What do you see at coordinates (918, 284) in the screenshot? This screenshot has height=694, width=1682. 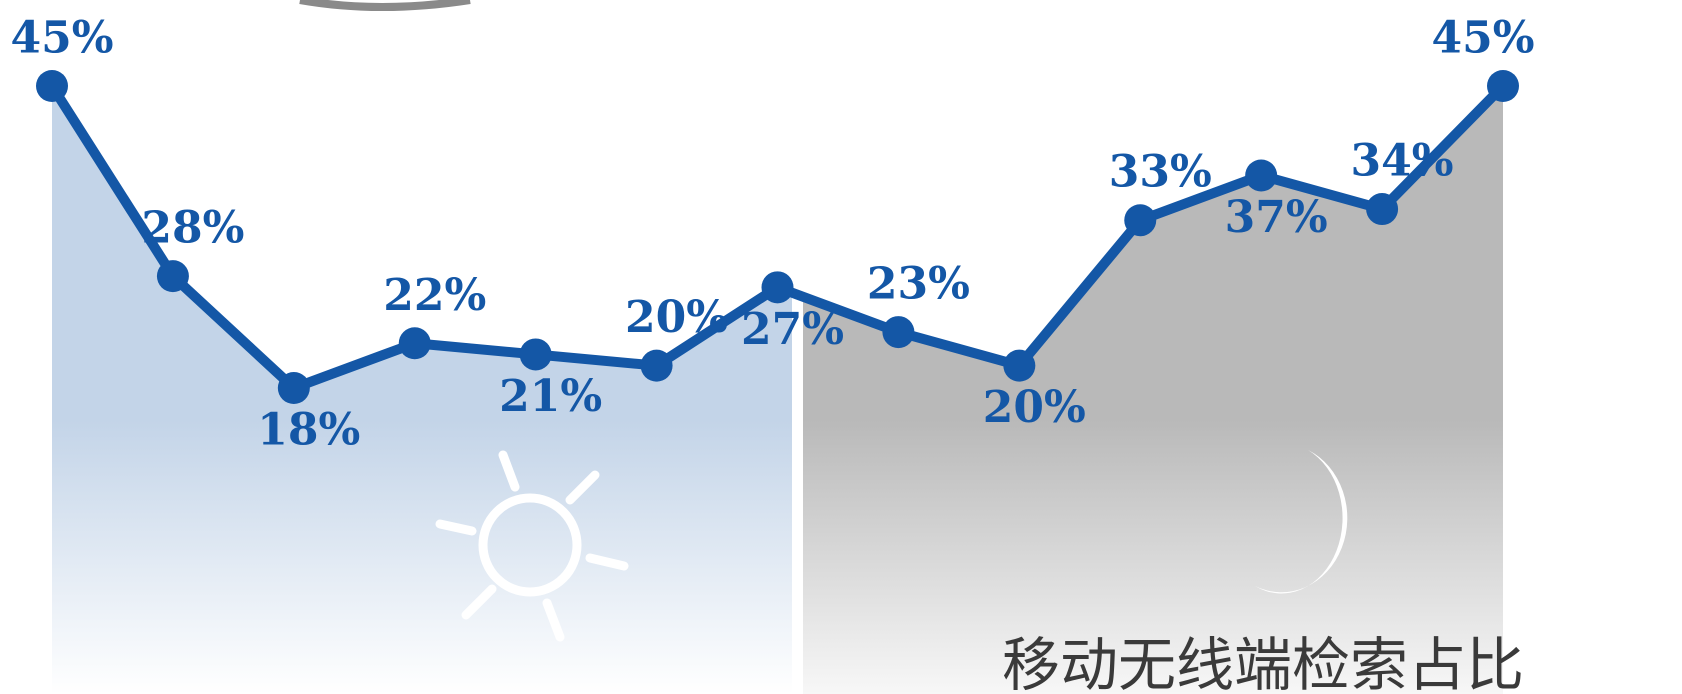 I see `value-label: 23%` at bounding box center [918, 284].